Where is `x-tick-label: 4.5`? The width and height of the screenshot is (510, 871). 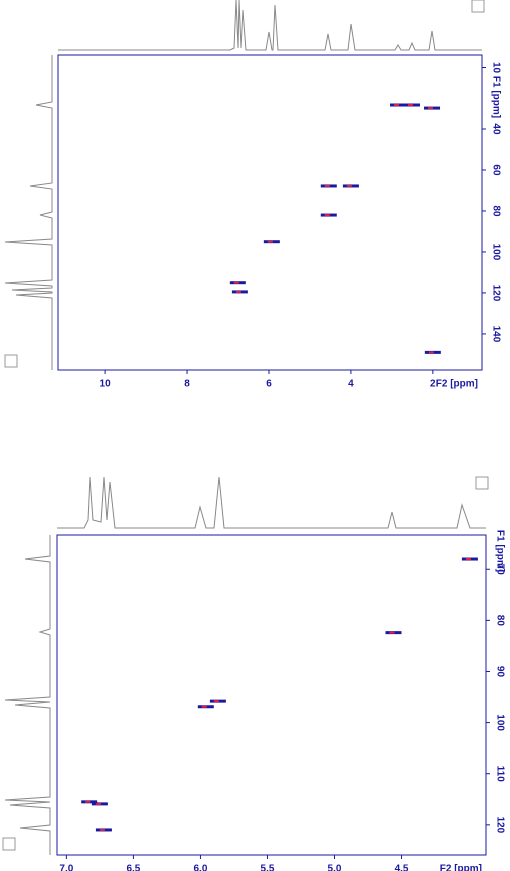
x-tick-label: 4.5 is located at coordinates (402, 867).